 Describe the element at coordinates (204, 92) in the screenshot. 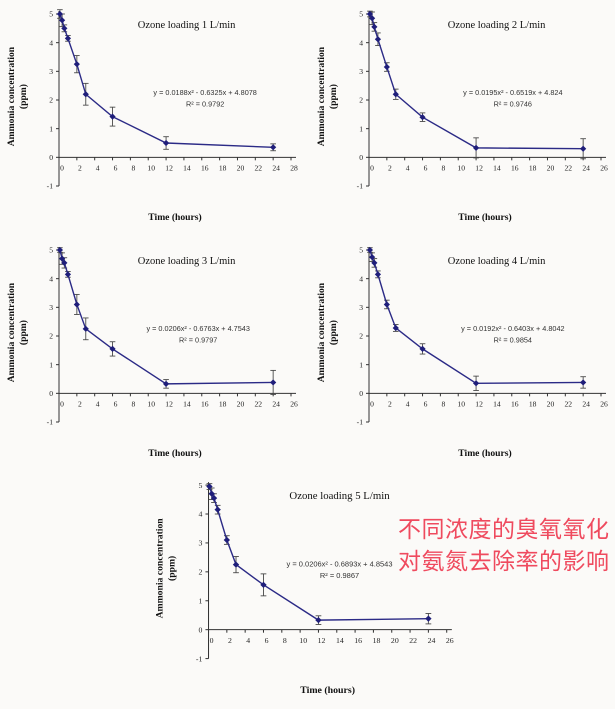

I see `fit-equation: y = 0.0188x² - 0.6325x + 4.8078` at that location.